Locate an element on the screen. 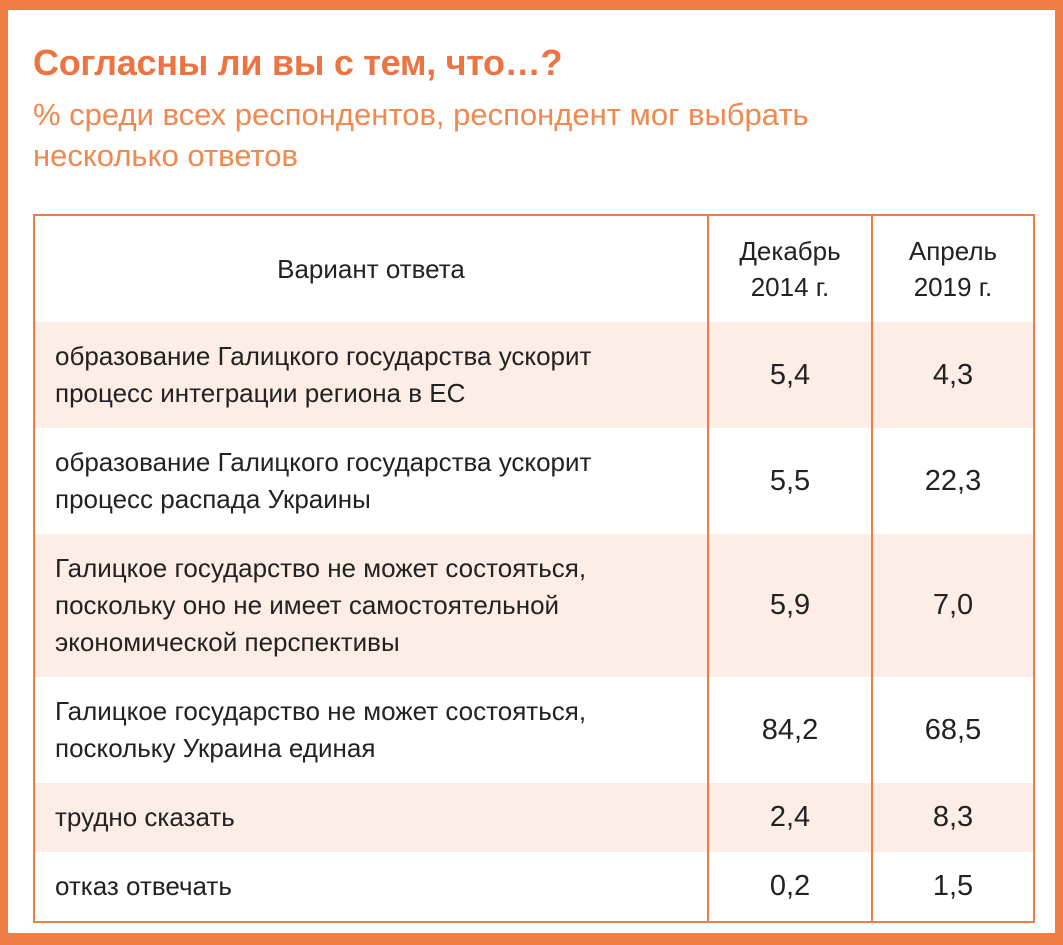 The height and width of the screenshot is (945, 1063). value-apr-2019: 7,0 is located at coordinates (952, 605).